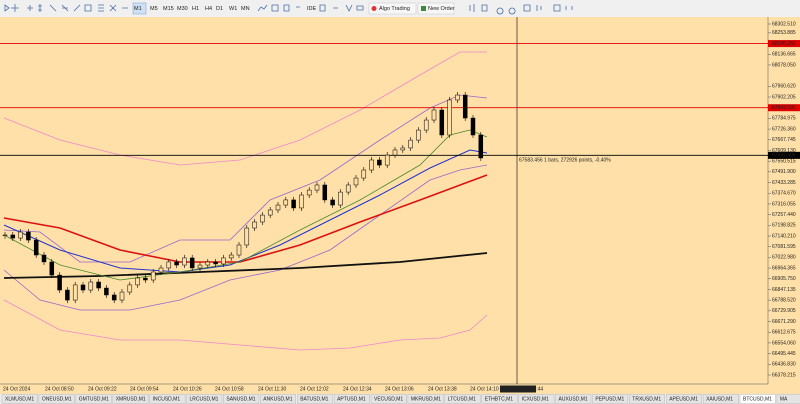 This screenshot has height=404, width=800. I want to click on time-label: 24 Oct 2024, so click(16, 389).